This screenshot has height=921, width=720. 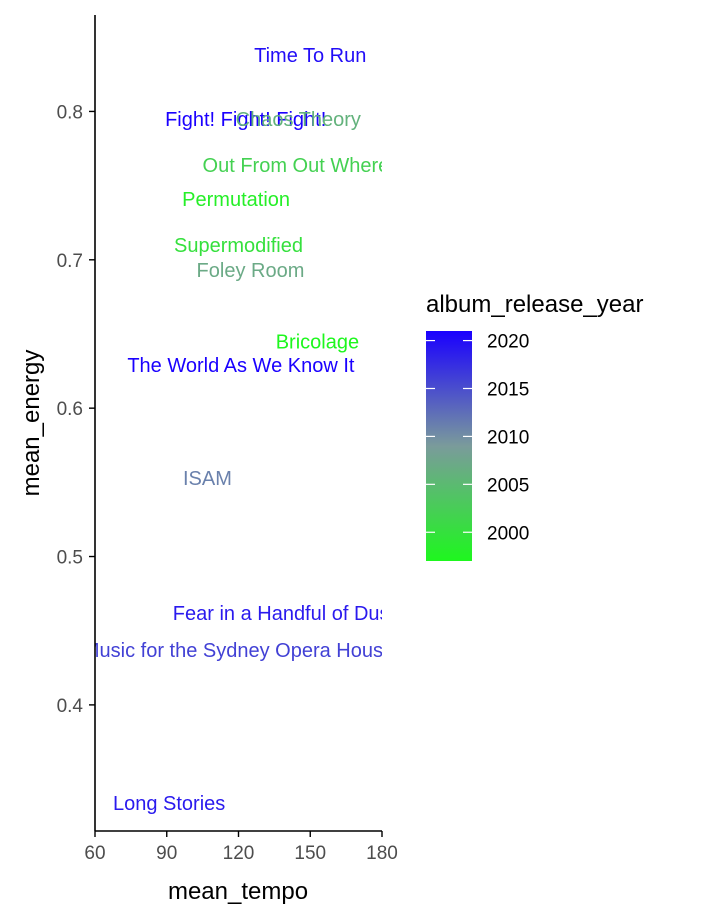 What do you see at coordinates (317, 342) in the screenshot?
I see `album-label: Bricolage` at bounding box center [317, 342].